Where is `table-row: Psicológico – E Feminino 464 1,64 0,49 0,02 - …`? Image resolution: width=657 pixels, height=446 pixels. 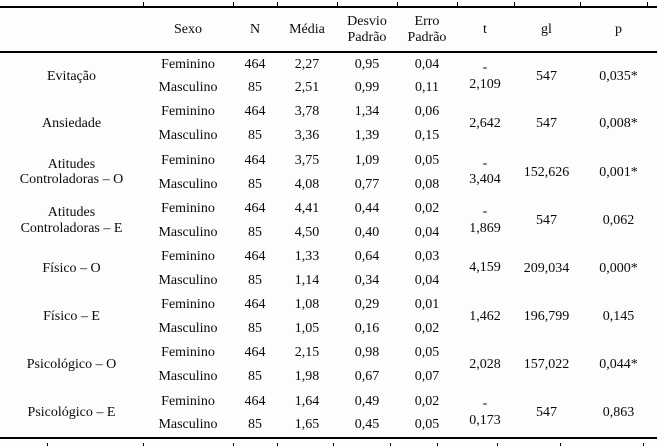 table-row: Psicológico – E Feminino 464 1,64 0,49 0,02 - … is located at coordinates (328, 408).